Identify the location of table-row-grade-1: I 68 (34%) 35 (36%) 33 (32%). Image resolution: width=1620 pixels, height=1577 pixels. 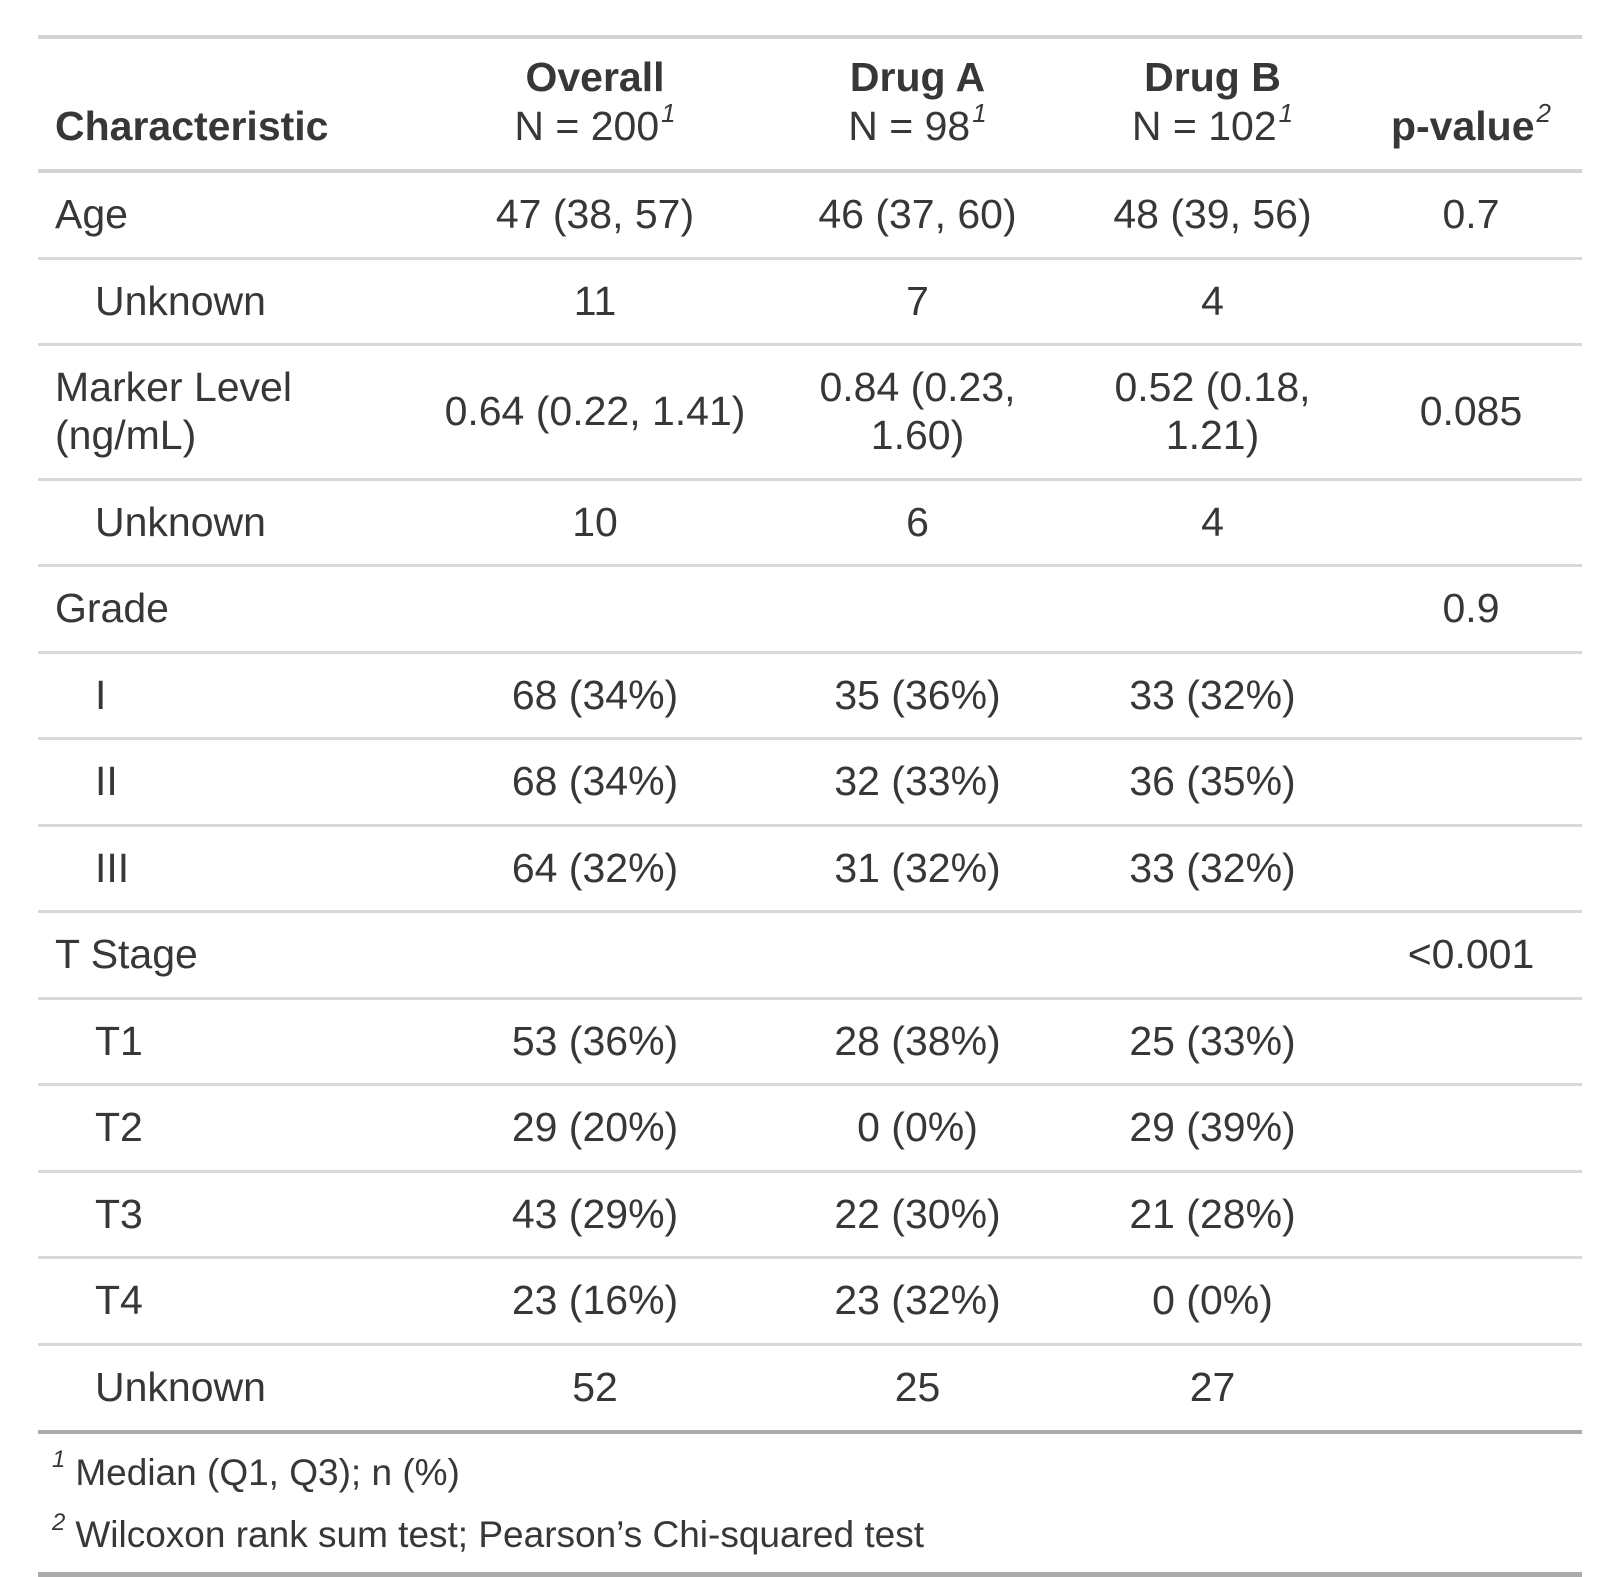
(810, 694).